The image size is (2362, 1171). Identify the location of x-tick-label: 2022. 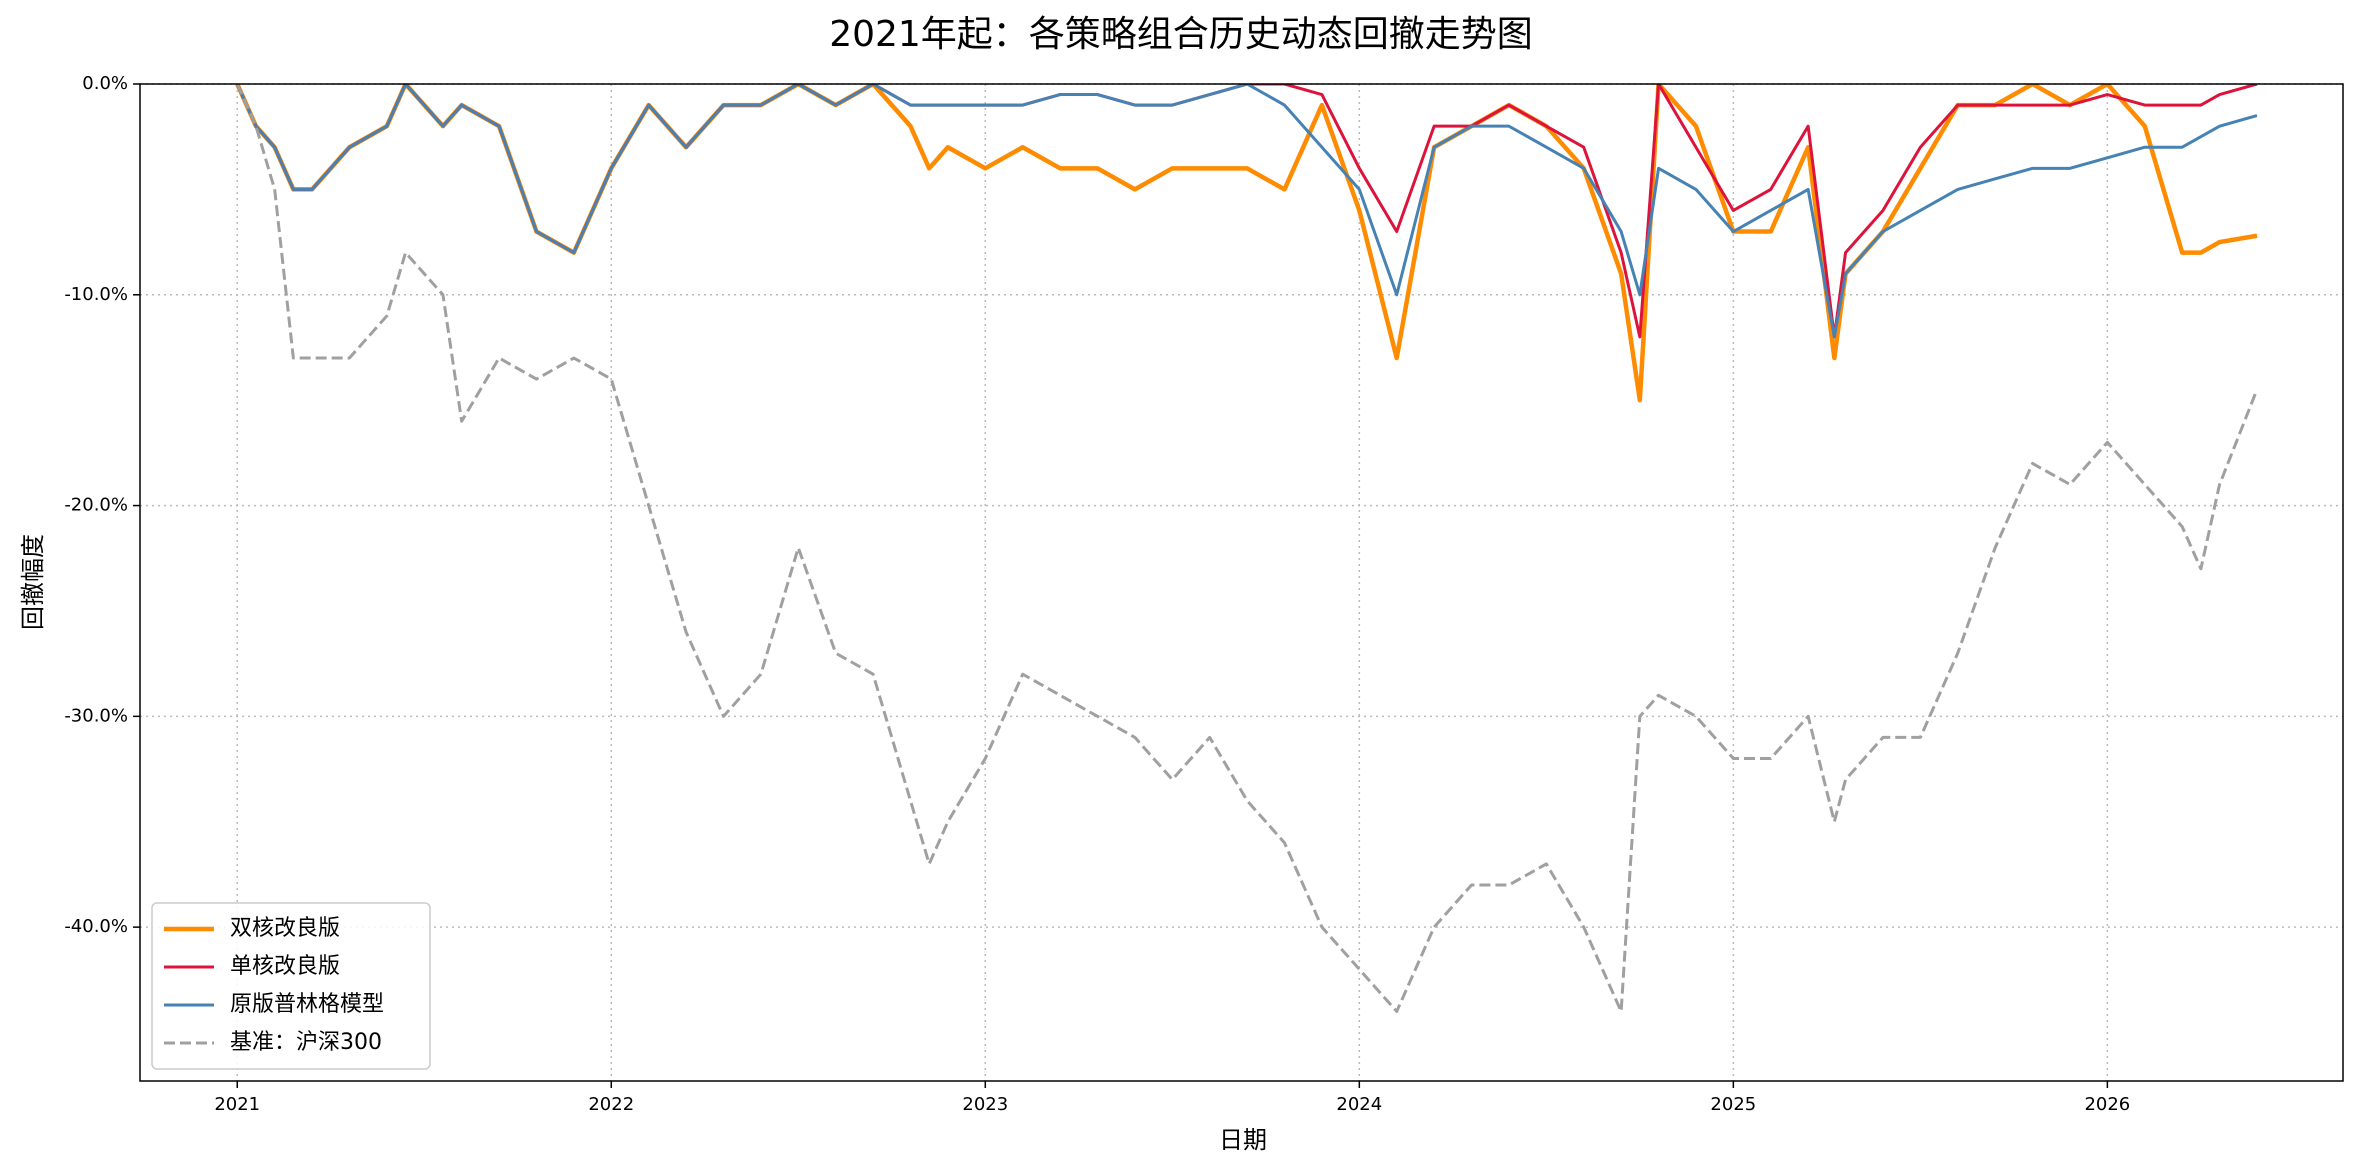
(611, 1104).